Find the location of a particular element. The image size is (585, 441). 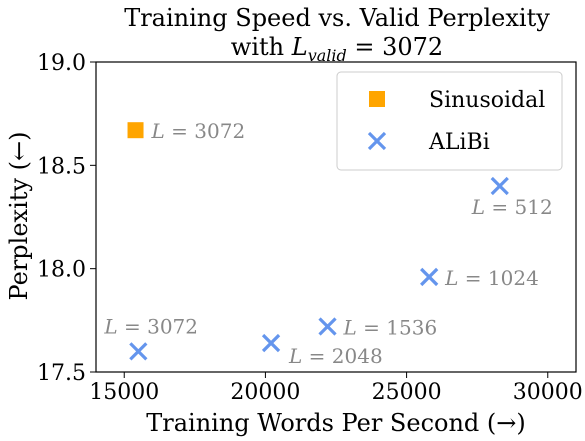

sinusoidal-point-0-marker is located at coordinates (135, 130).